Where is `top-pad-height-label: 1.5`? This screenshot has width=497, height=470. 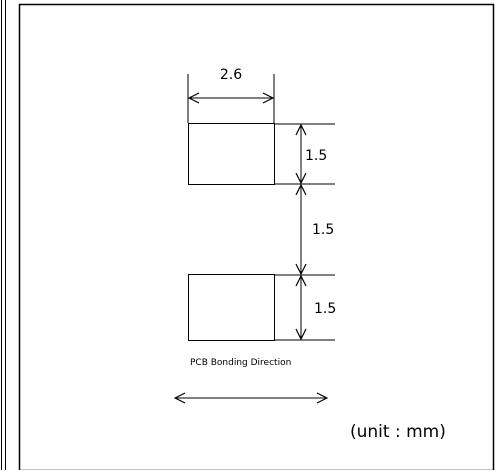
top-pad-height-label: 1.5 is located at coordinates (316, 156).